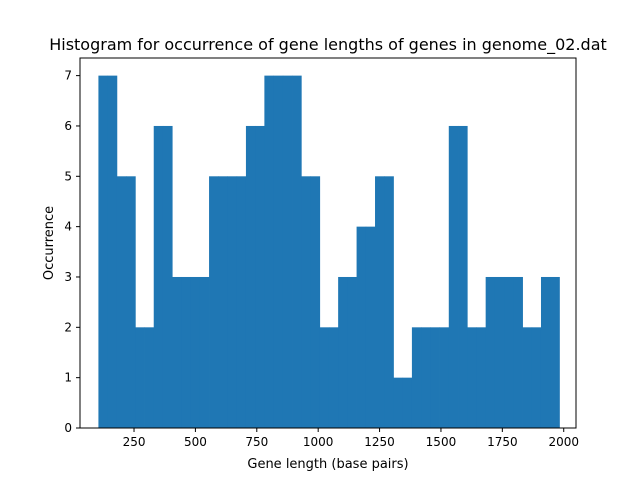 This screenshot has height=480, width=640. What do you see at coordinates (441, 442) in the screenshot?
I see `x-tick-label: 1500` at bounding box center [441, 442].